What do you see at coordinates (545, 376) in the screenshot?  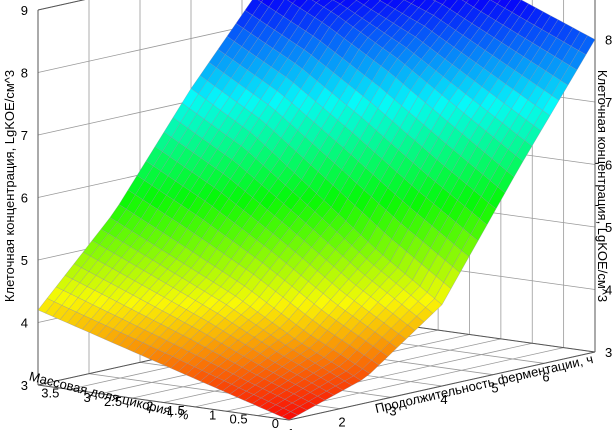 I see `x-tick-label: 6` at bounding box center [545, 376].